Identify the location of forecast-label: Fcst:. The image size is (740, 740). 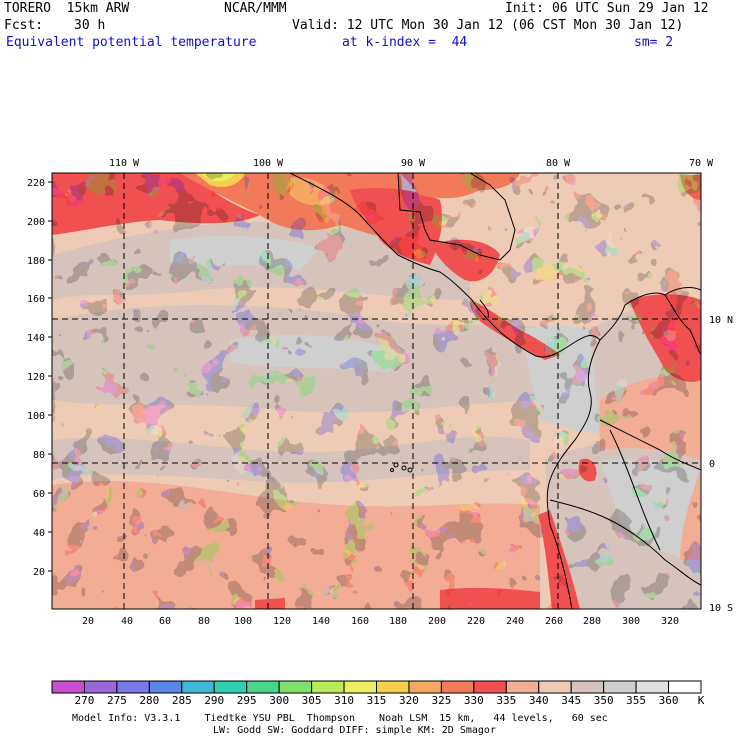
(24, 25).